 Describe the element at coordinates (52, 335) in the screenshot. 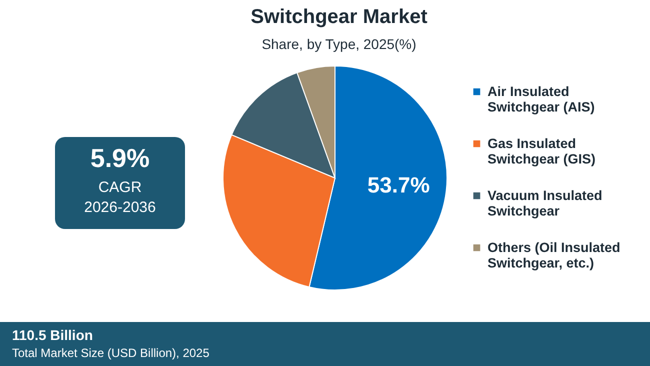

I see `text: 110.5 Billion` at that location.